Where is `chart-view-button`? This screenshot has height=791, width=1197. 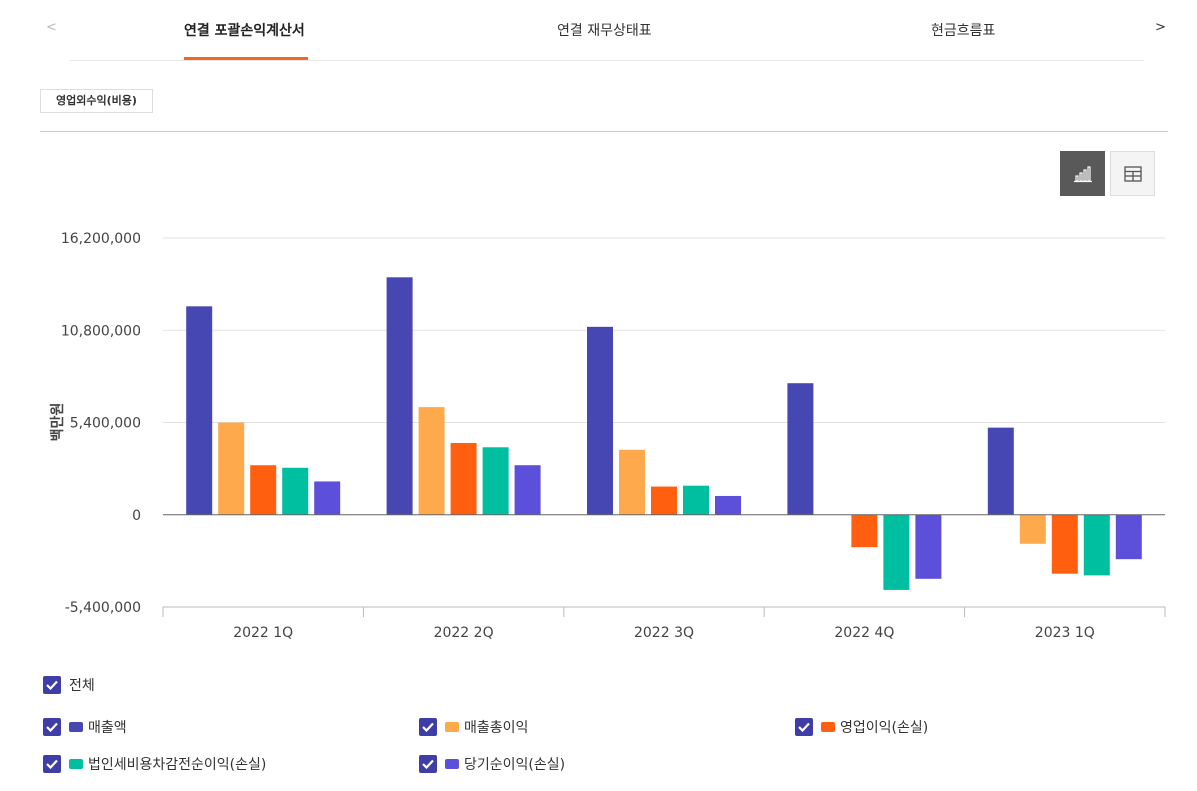 chart-view-button is located at coordinates (1082, 173).